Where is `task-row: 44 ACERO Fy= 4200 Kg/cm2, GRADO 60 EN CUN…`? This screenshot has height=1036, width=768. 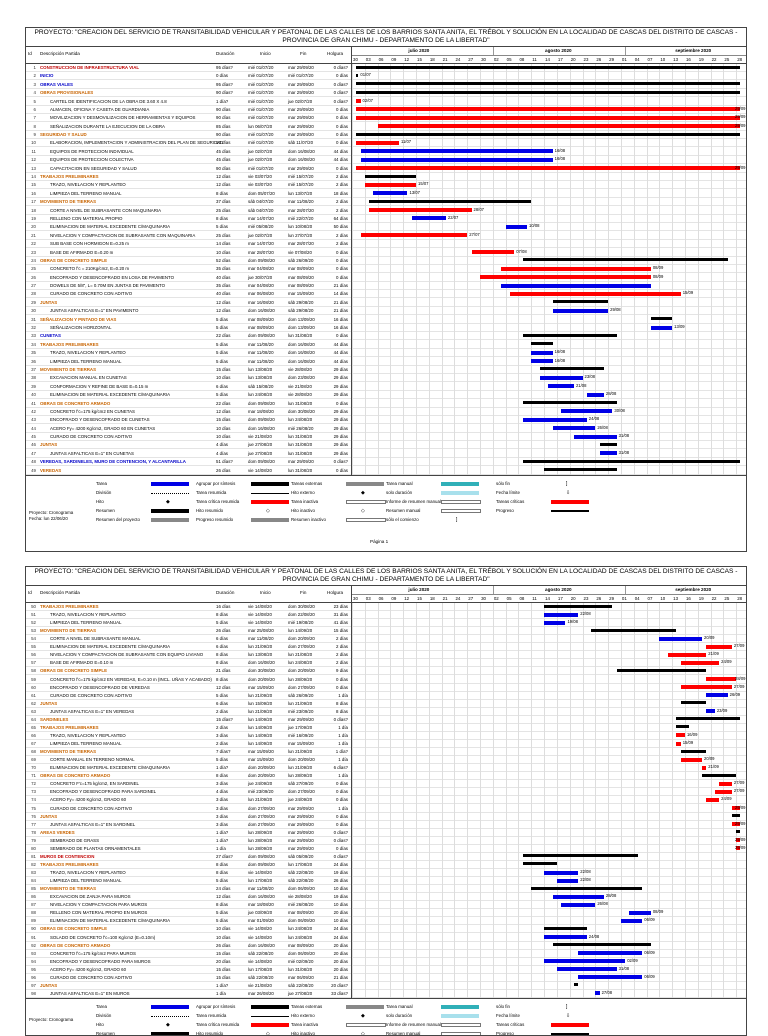 task-row: 44 ACERO Fy= 4200 Kg/cm2, GRADO 60 EN CUN… is located at coordinates (386, 429).